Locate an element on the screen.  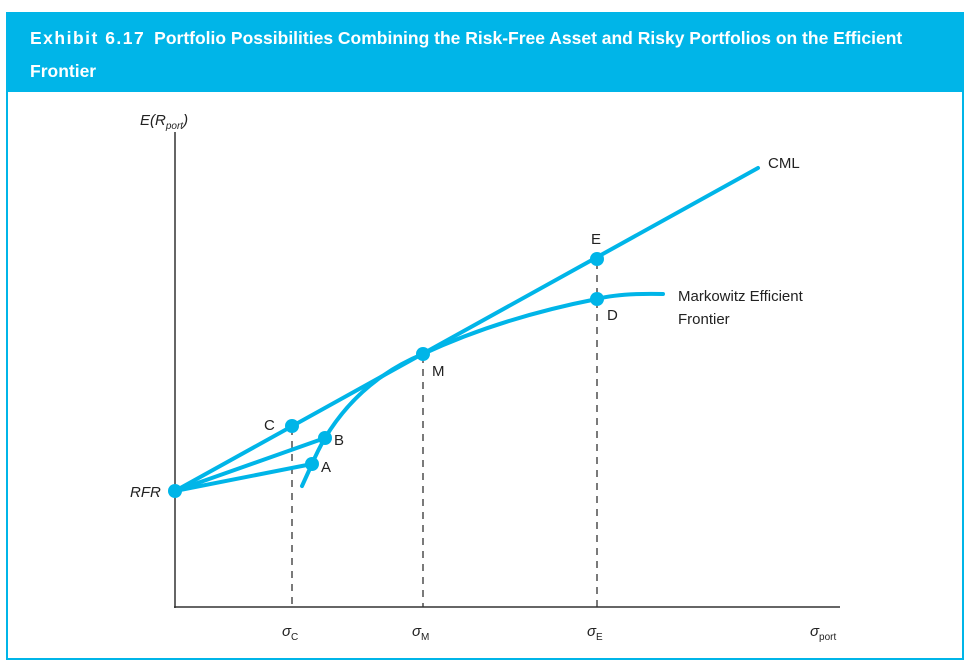
label-frontier-1: Markowitz Efficient is located at coordinates (741, 296).